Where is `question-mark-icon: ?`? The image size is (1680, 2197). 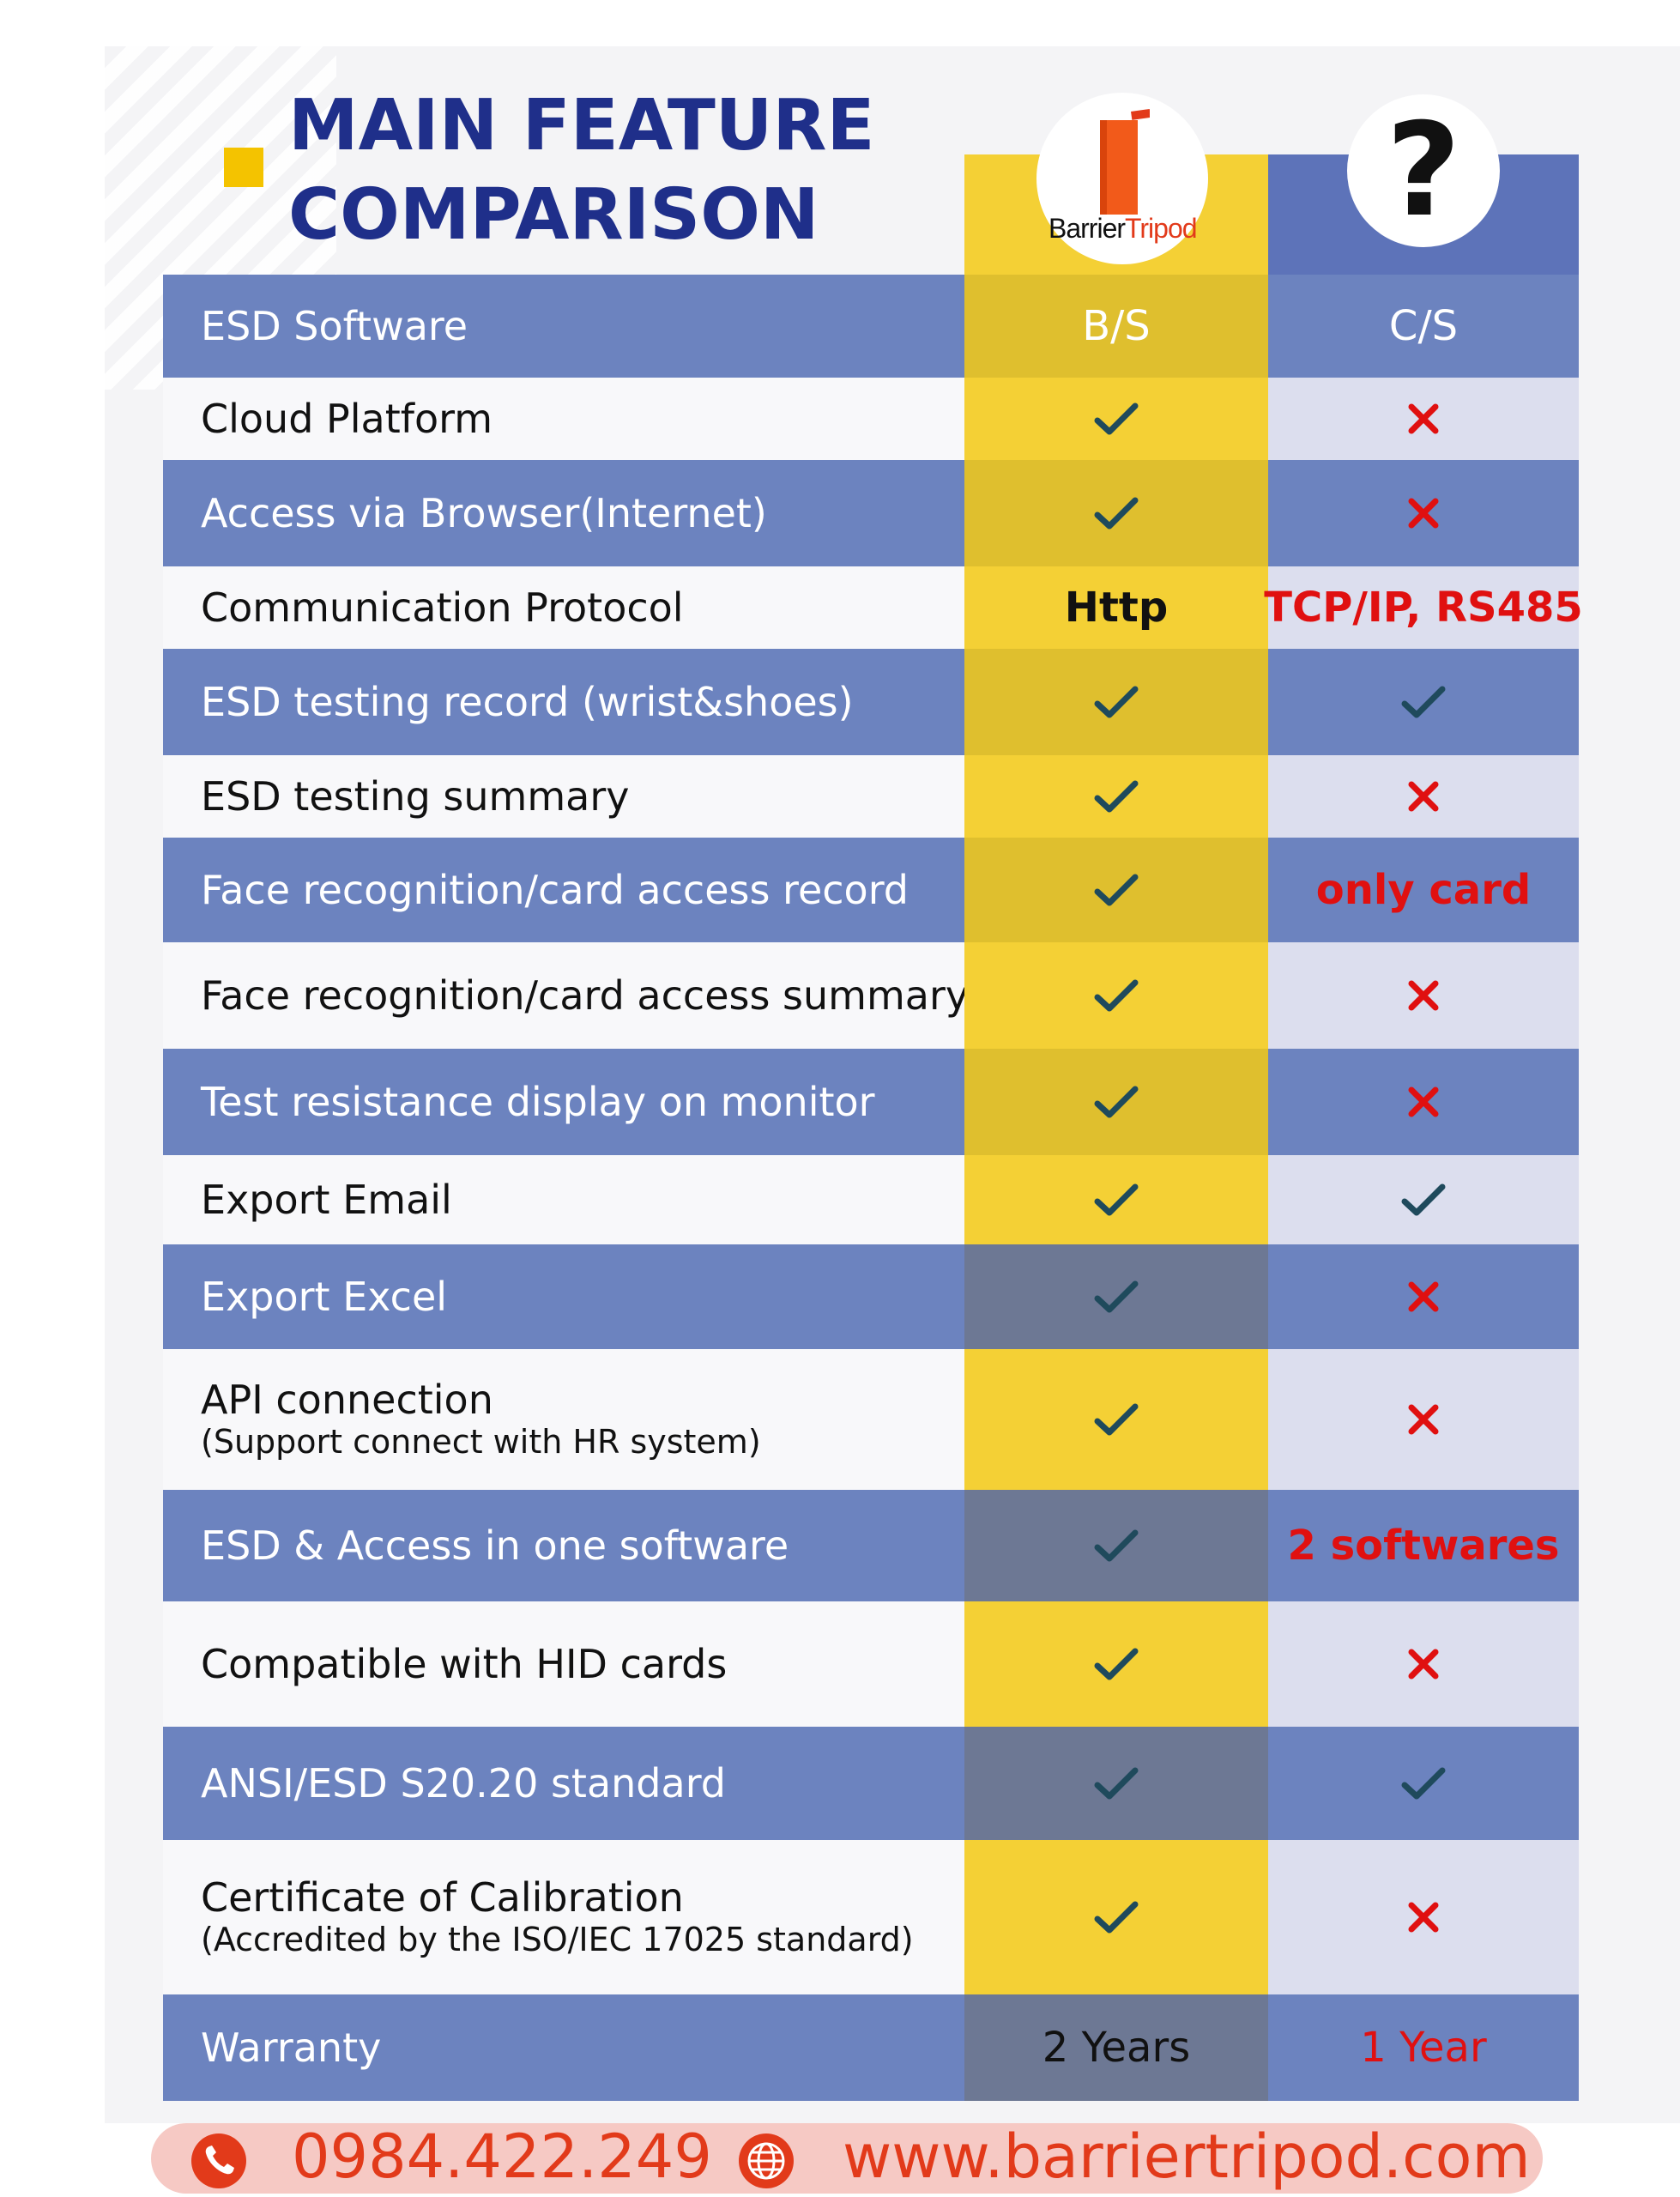 question-mark-icon: ? is located at coordinates (1423, 170).